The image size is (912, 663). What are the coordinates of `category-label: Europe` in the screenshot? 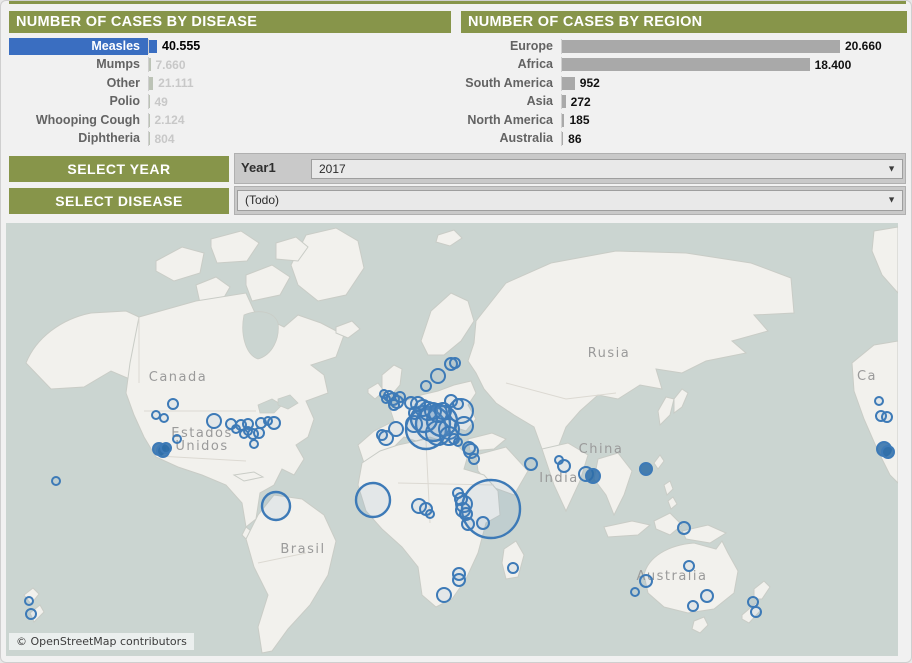 It's located at (531, 45).